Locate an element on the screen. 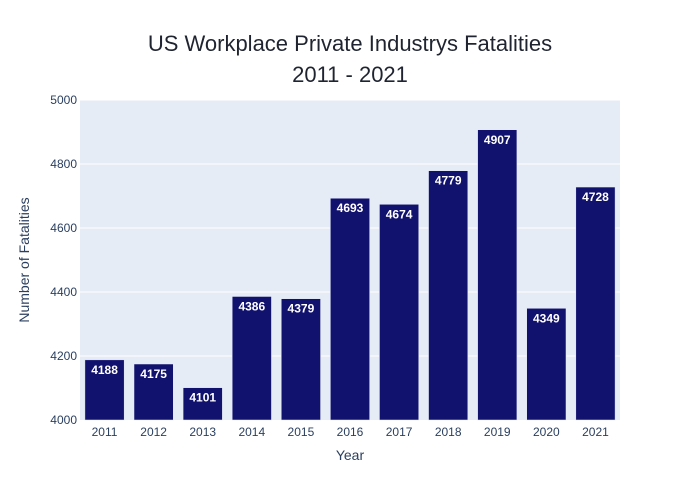  bar-2017 is located at coordinates (399, 312).